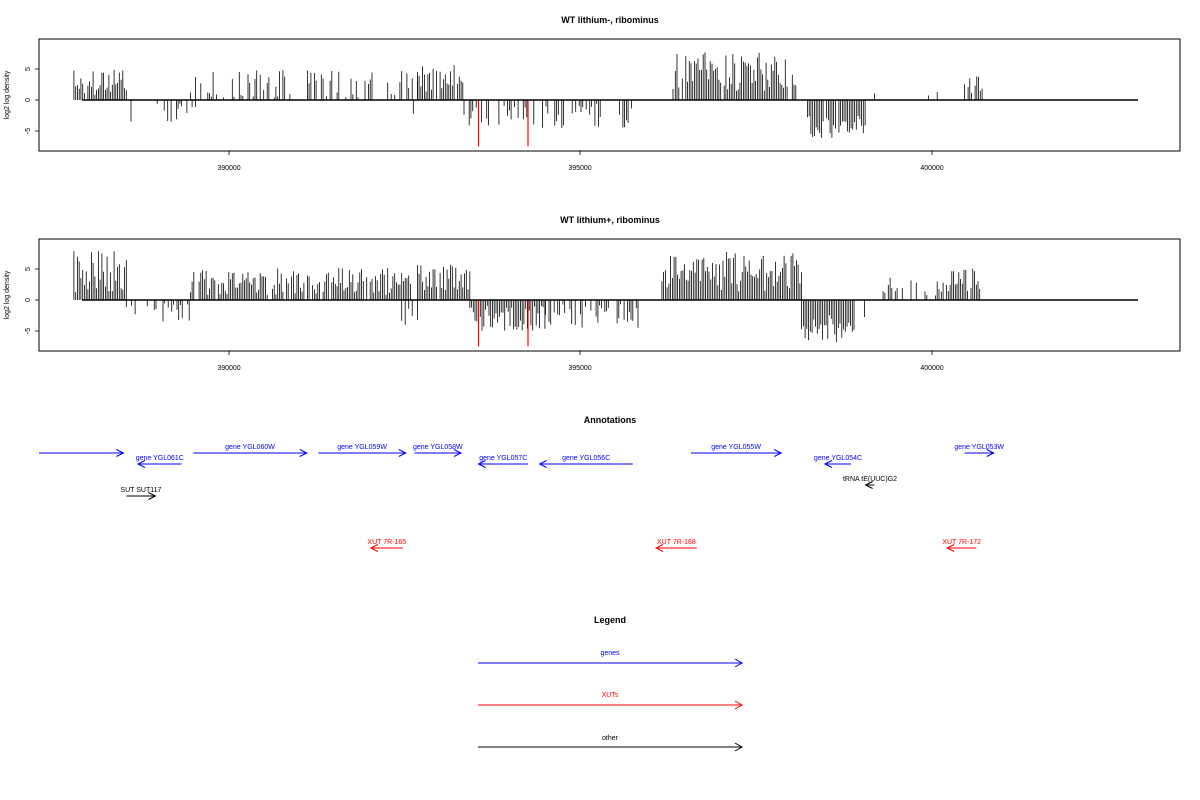 The image size is (1200, 800). Describe the element at coordinates (610, 653) in the screenshot. I see `legend-label-genes: genes` at that location.